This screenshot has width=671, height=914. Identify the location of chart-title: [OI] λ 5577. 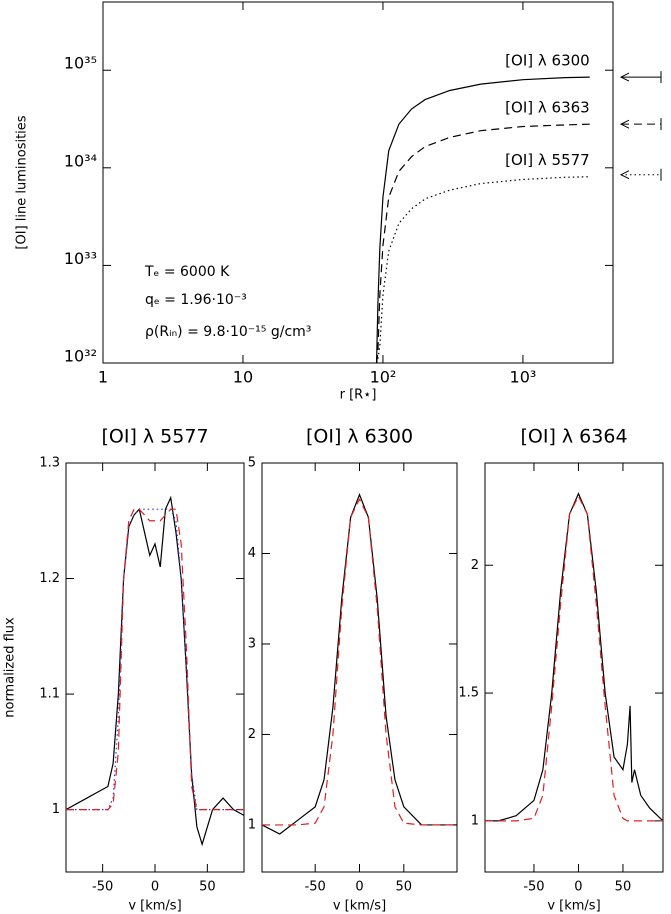
(154, 437).